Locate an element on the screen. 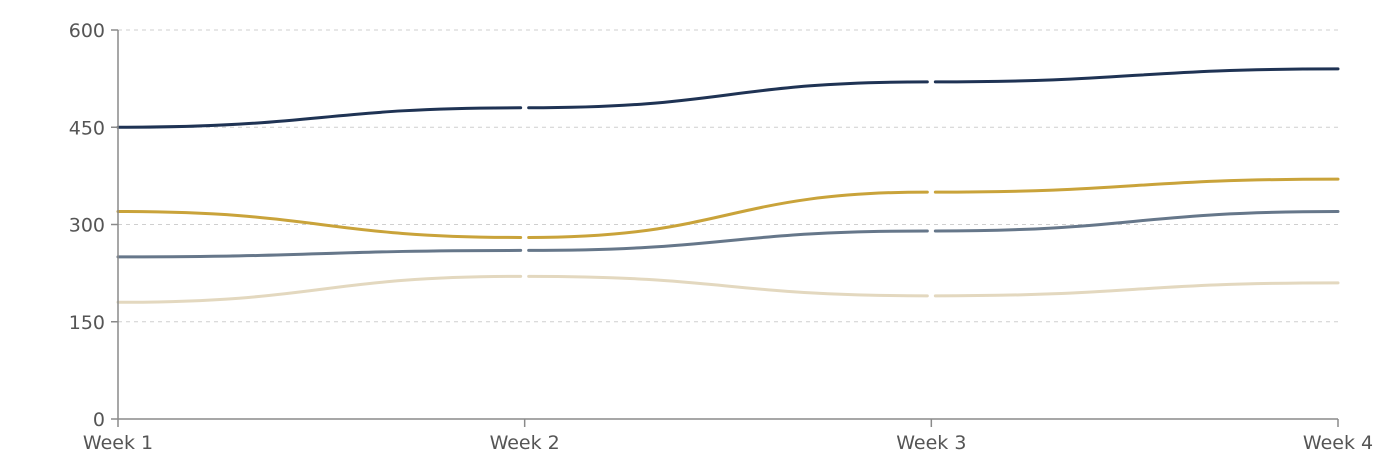  x-tick-label: Week 1 is located at coordinates (118, 443).